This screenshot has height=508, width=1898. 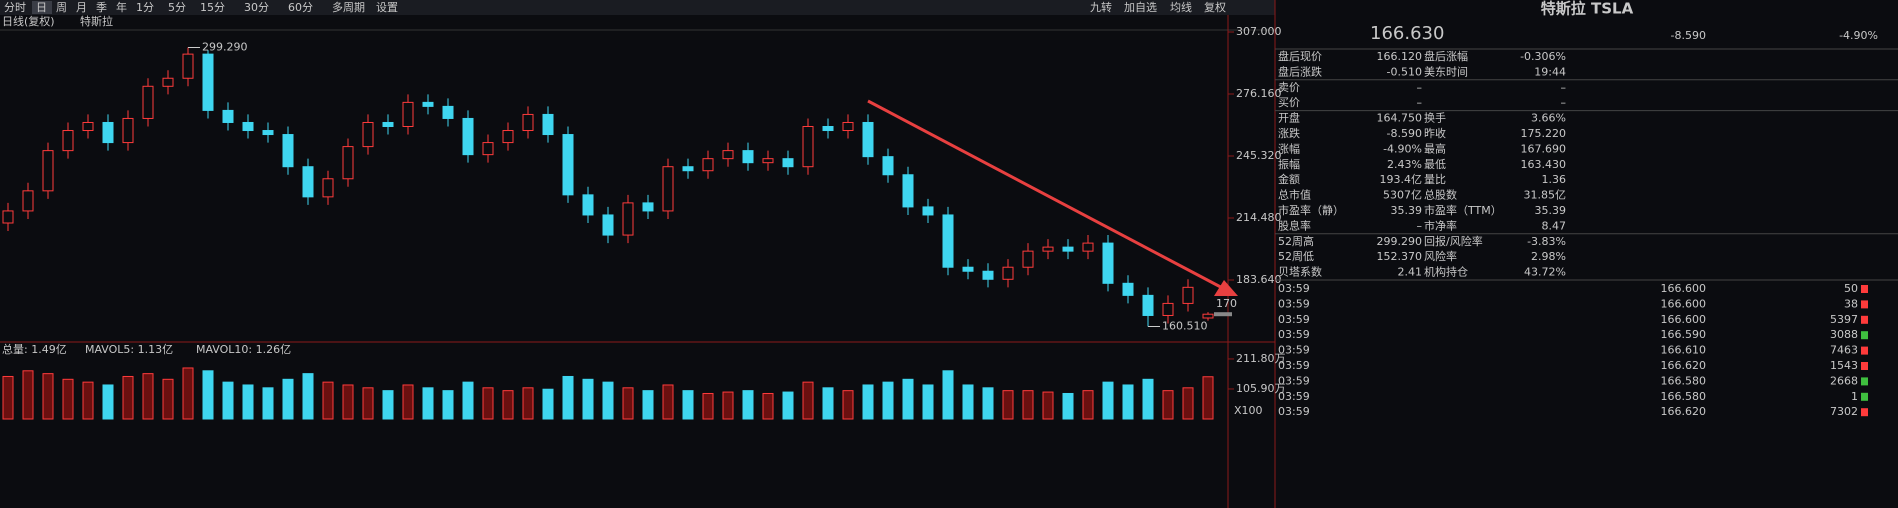 What do you see at coordinates (121, 7) in the screenshot?
I see `toolbar-item: 年` at bounding box center [121, 7].